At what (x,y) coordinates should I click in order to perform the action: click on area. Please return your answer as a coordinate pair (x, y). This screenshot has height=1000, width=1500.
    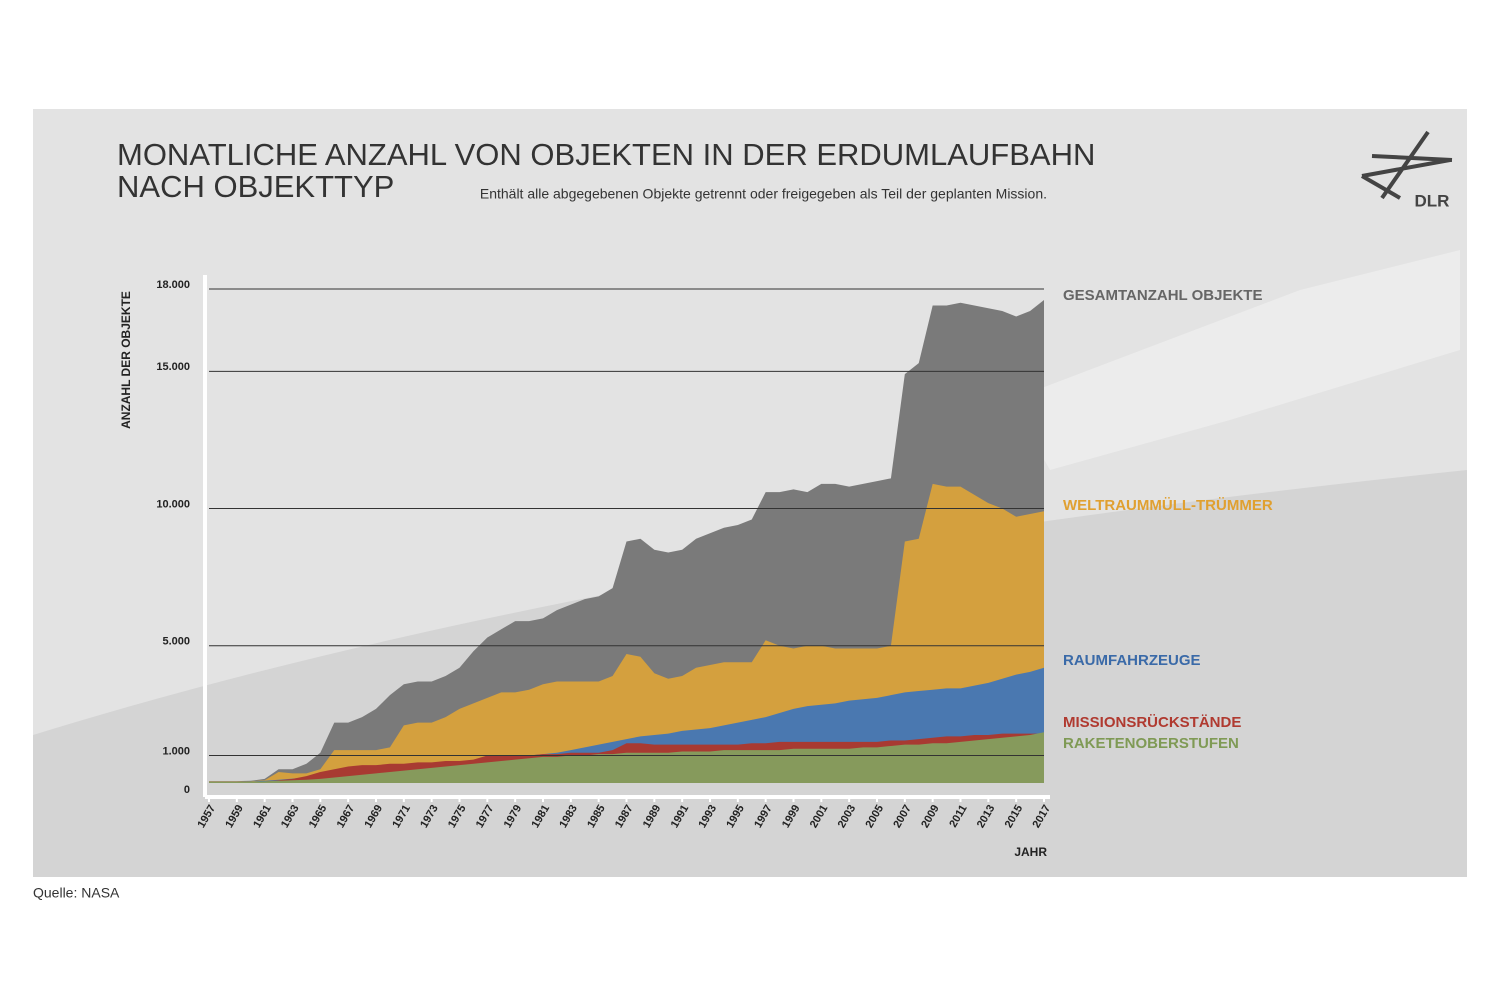
    Looking at the image, I should click on (626, 757).